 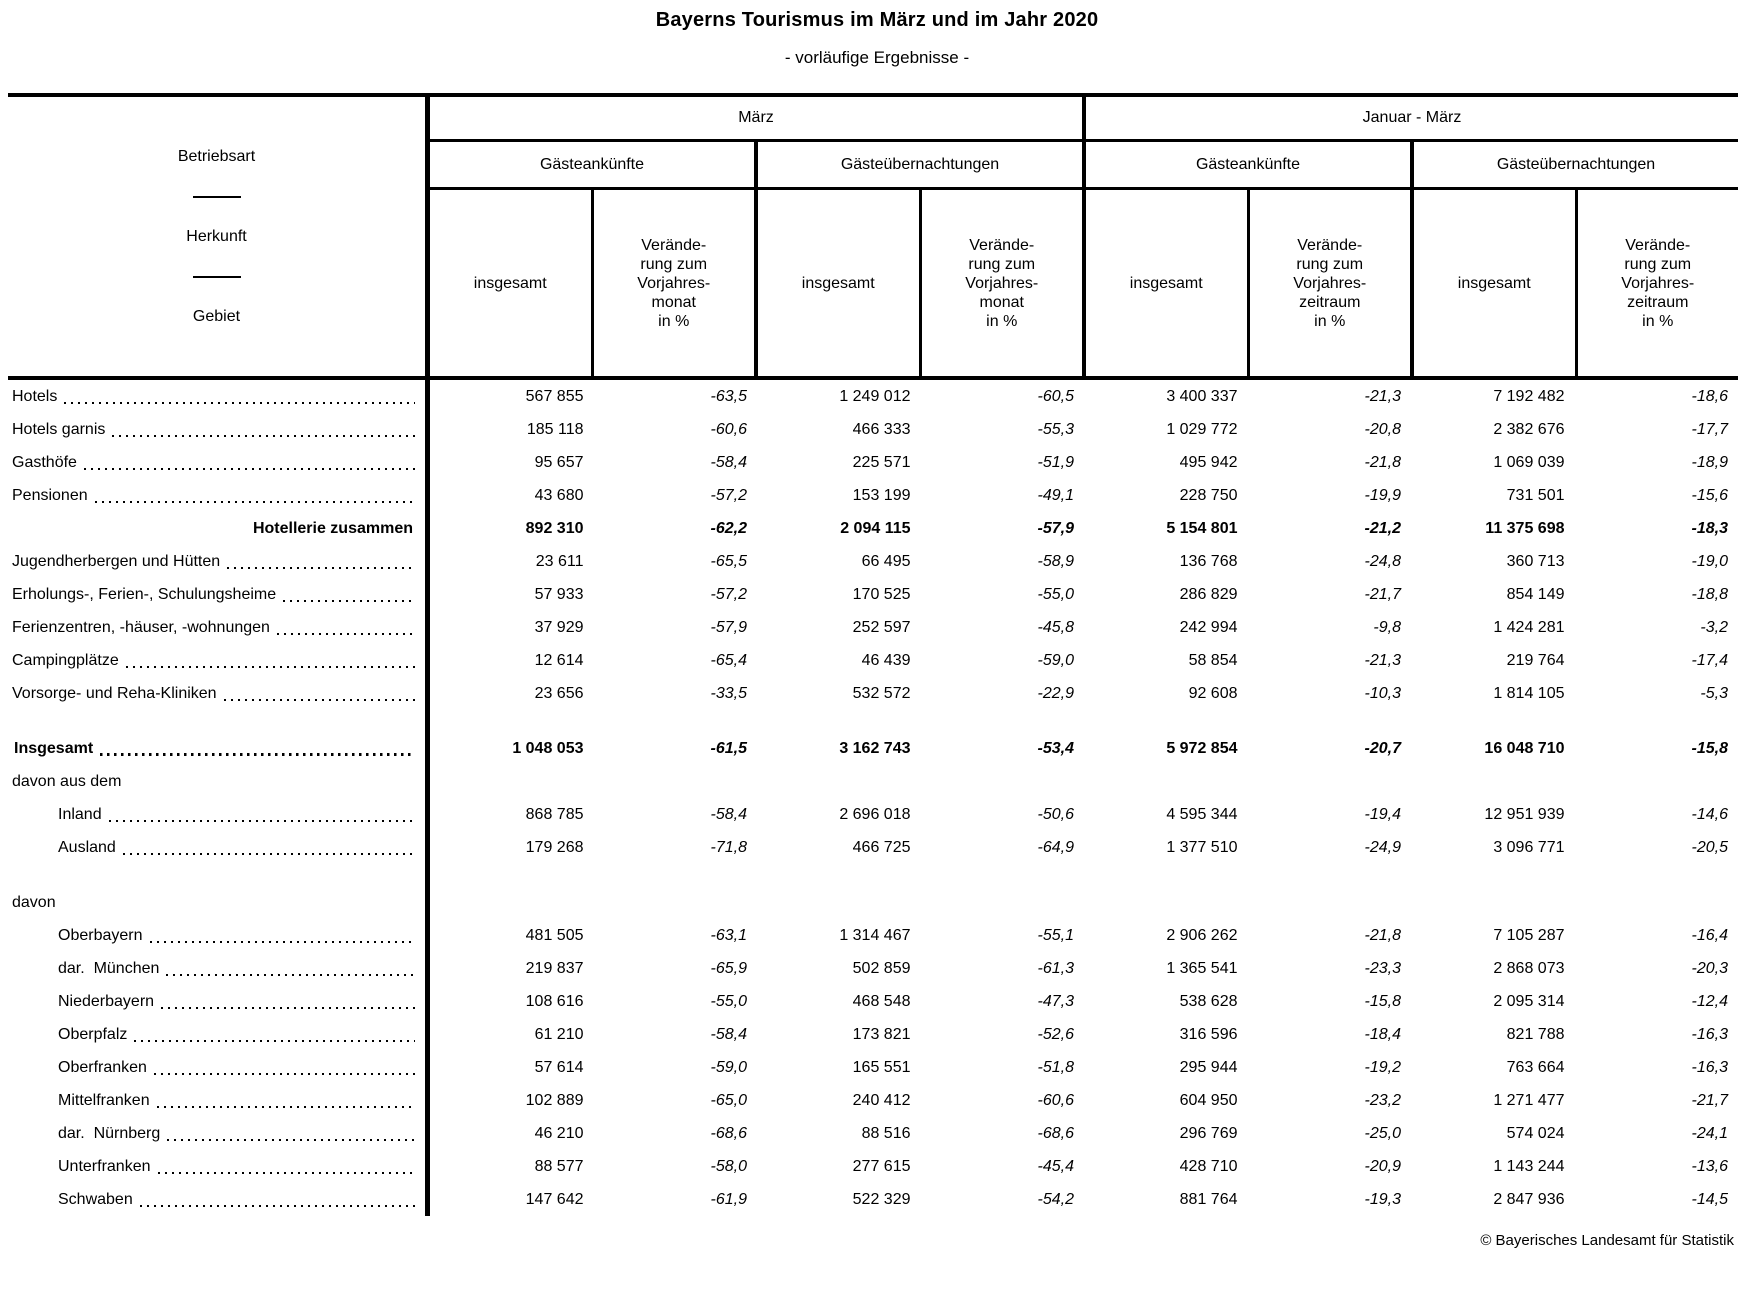 What do you see at coordinates (219, 1001) in the screenshot?
I see `row-label: Niederbayern` at bounding box center [219, 1001].